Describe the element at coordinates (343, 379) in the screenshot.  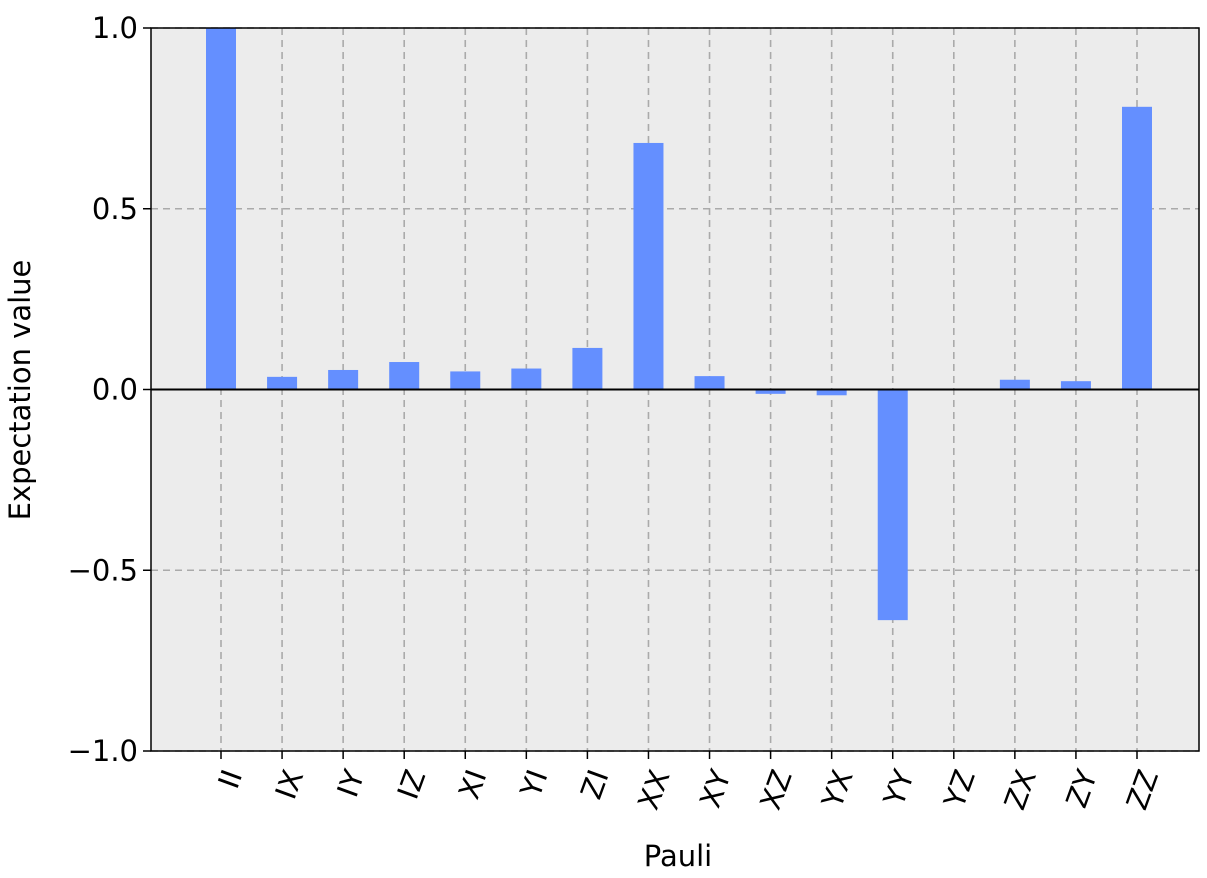
I see `bar-iy` at that location.